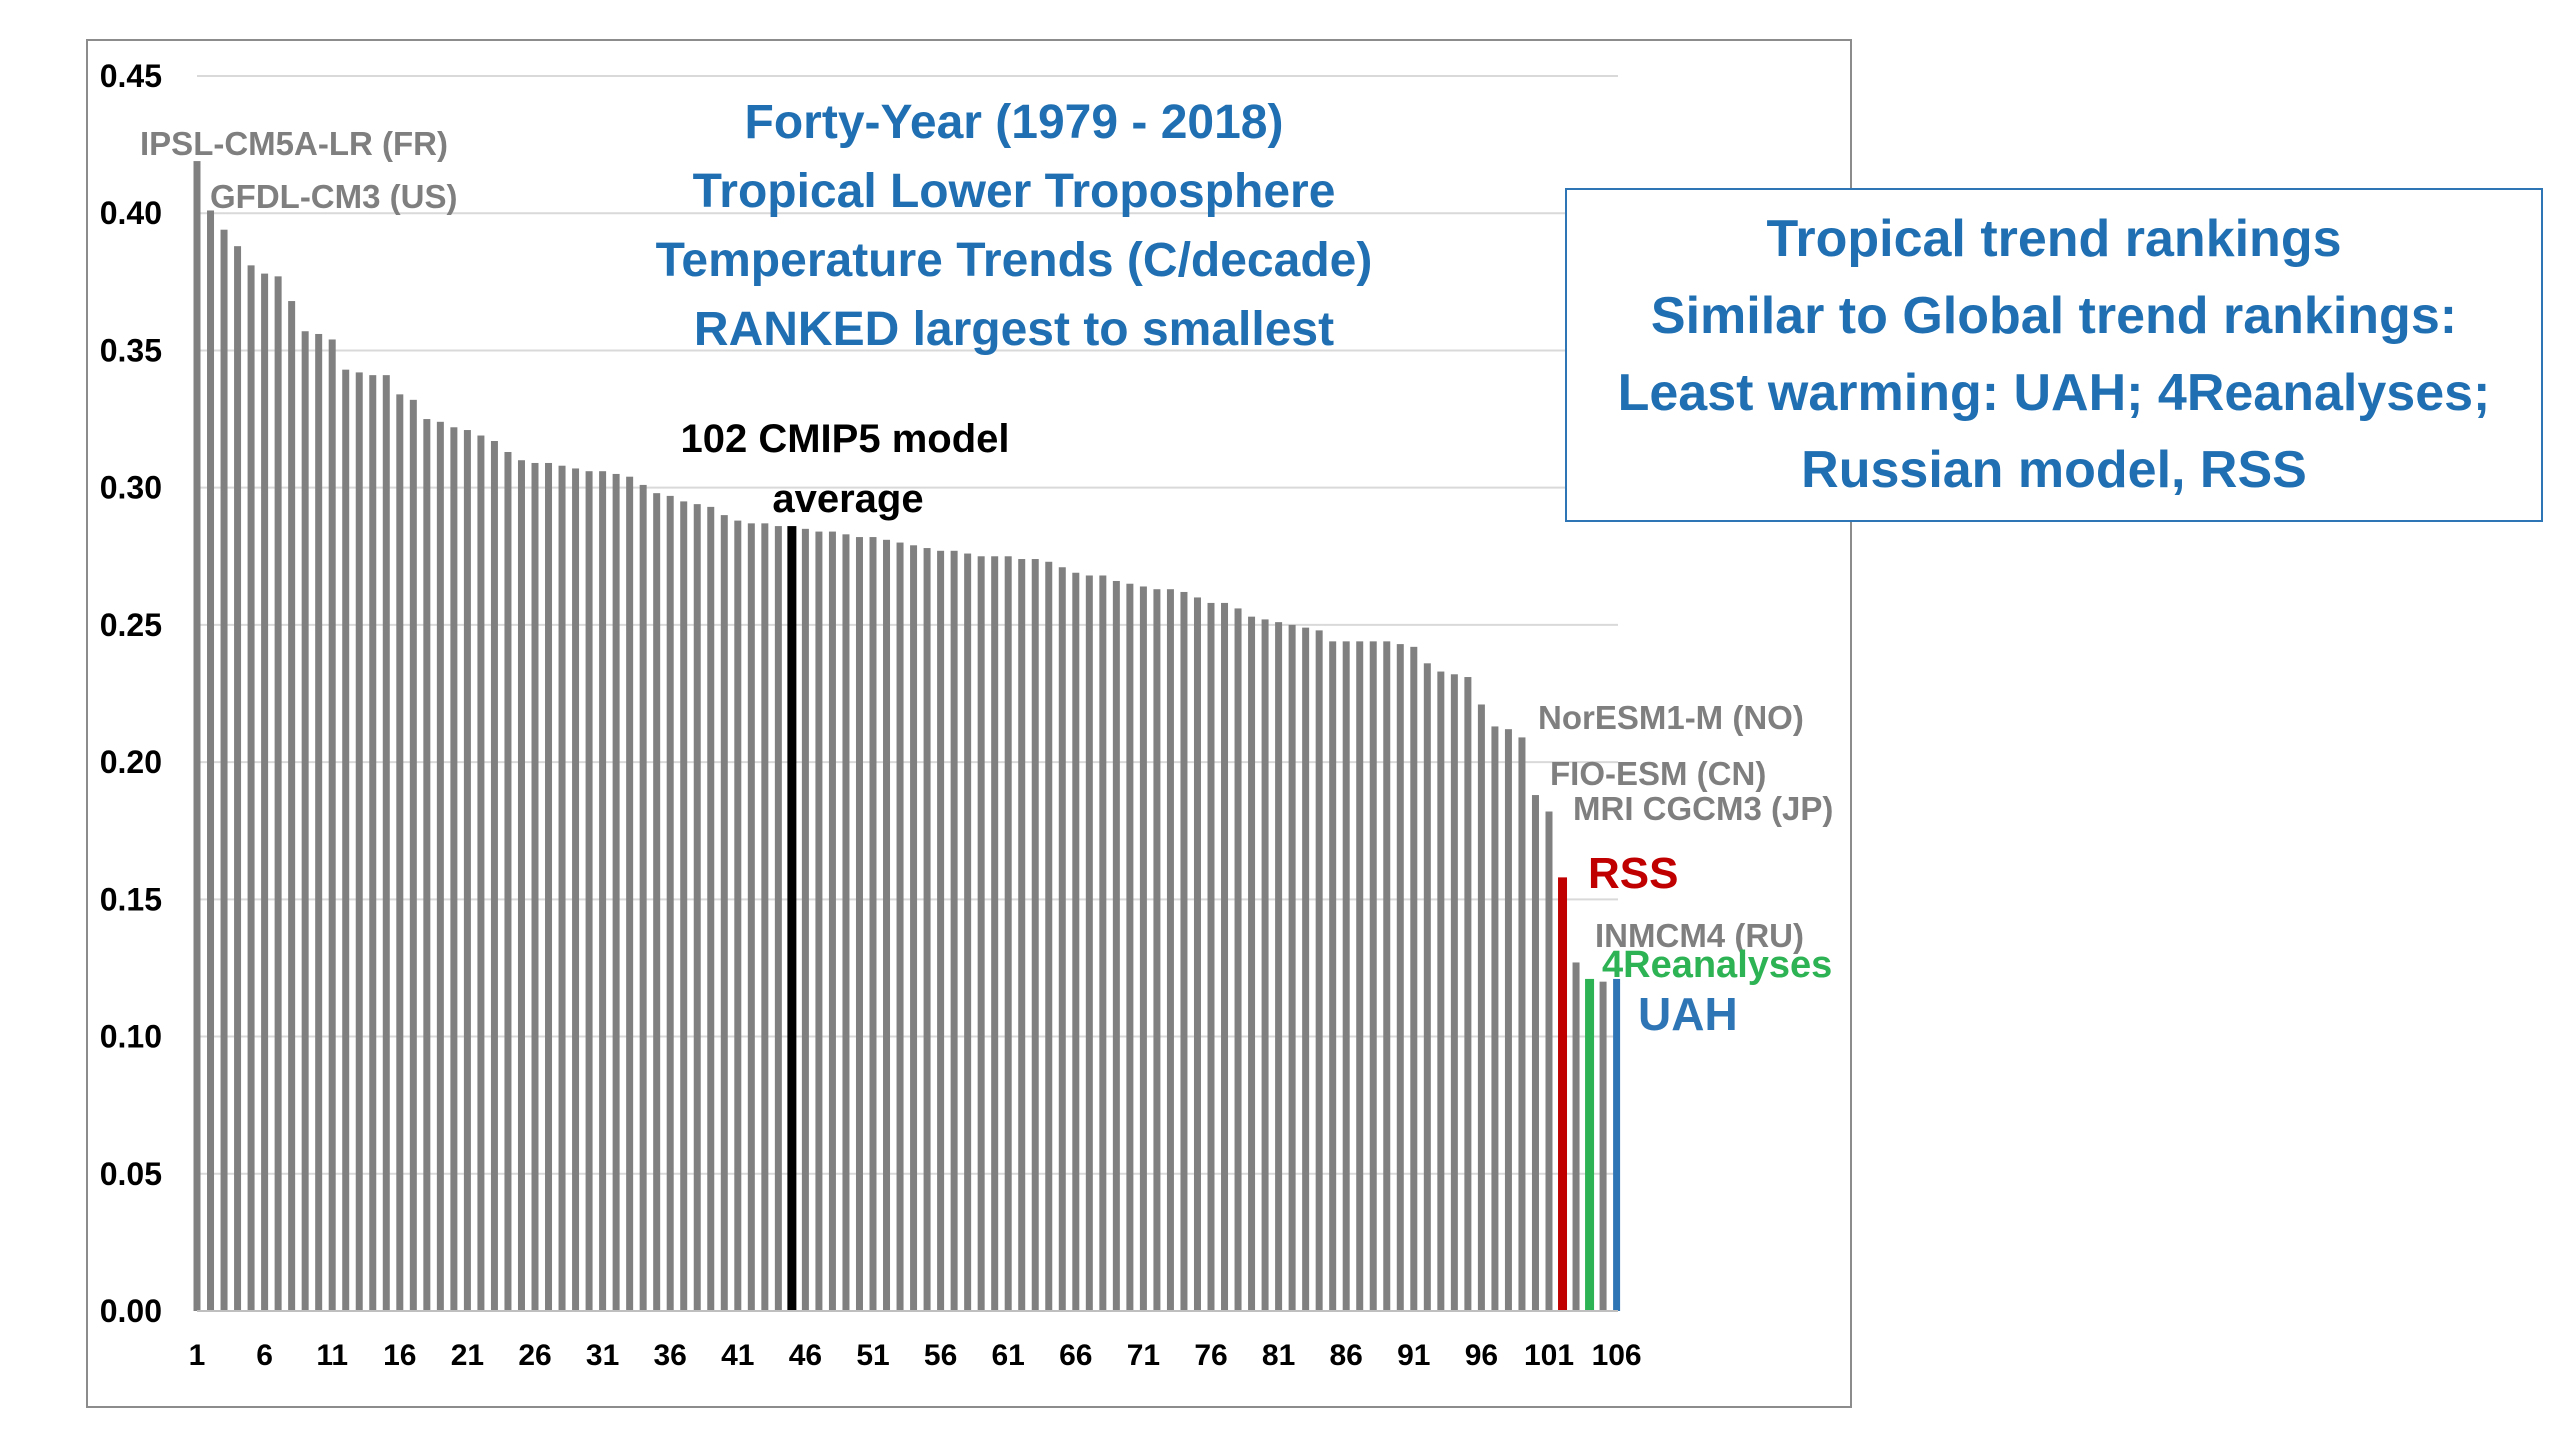 The image size is (2560, 1440). I want to click on x-tick-label: 26, so click(534, 1355).